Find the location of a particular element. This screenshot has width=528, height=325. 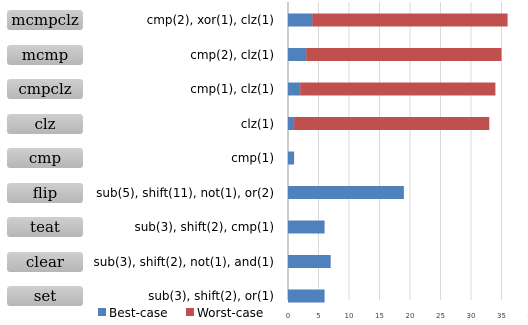

category-label: flip is located at coordinates (45, 192).